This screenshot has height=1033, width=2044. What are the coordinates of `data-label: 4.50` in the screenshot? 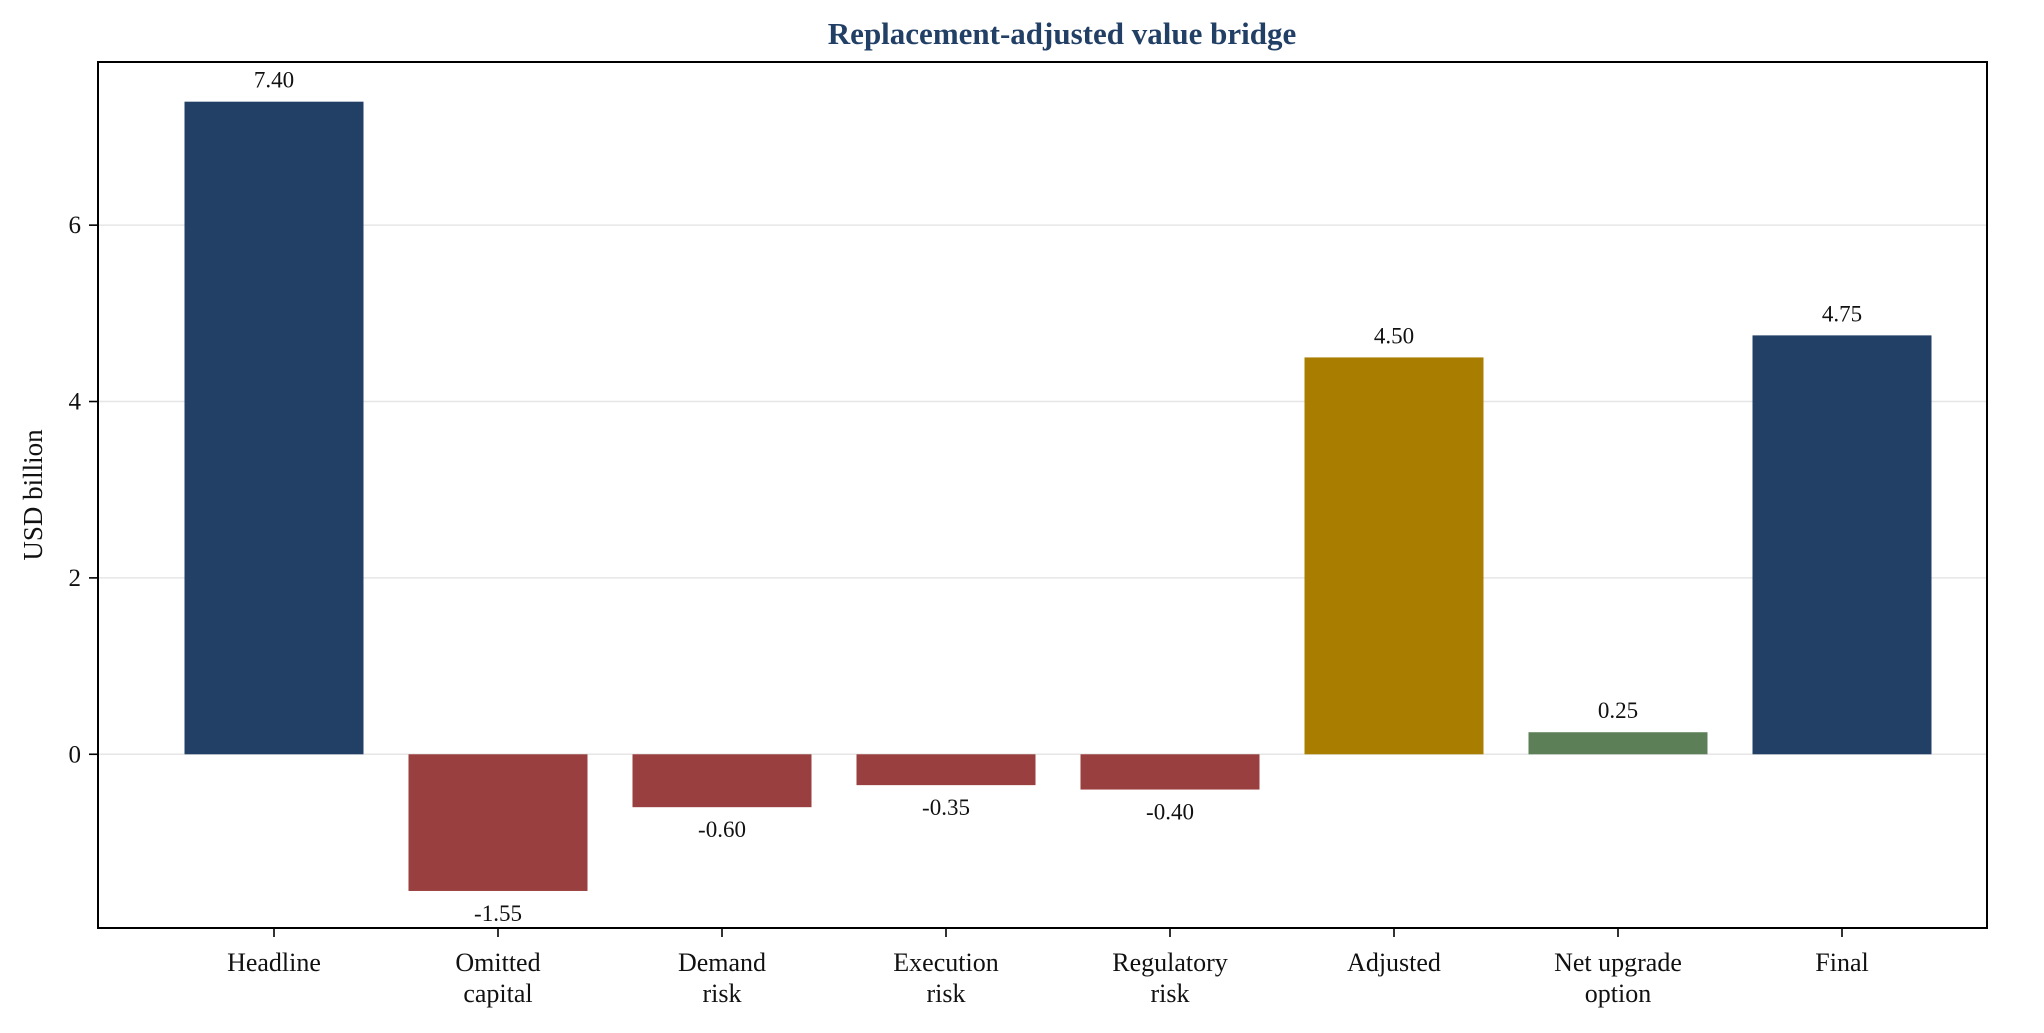 It's located at (1394, 335).